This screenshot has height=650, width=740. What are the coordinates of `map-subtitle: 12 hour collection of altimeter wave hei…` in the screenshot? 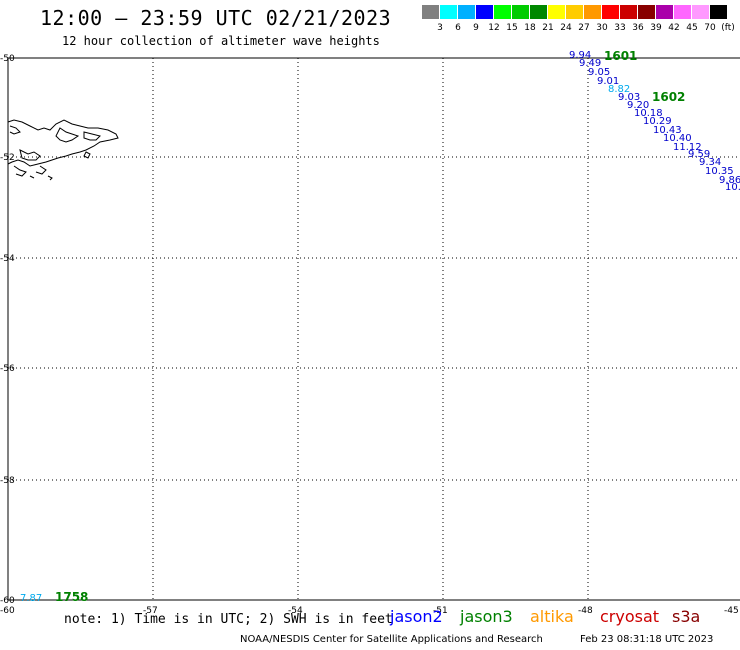 It's located at (221, 41).